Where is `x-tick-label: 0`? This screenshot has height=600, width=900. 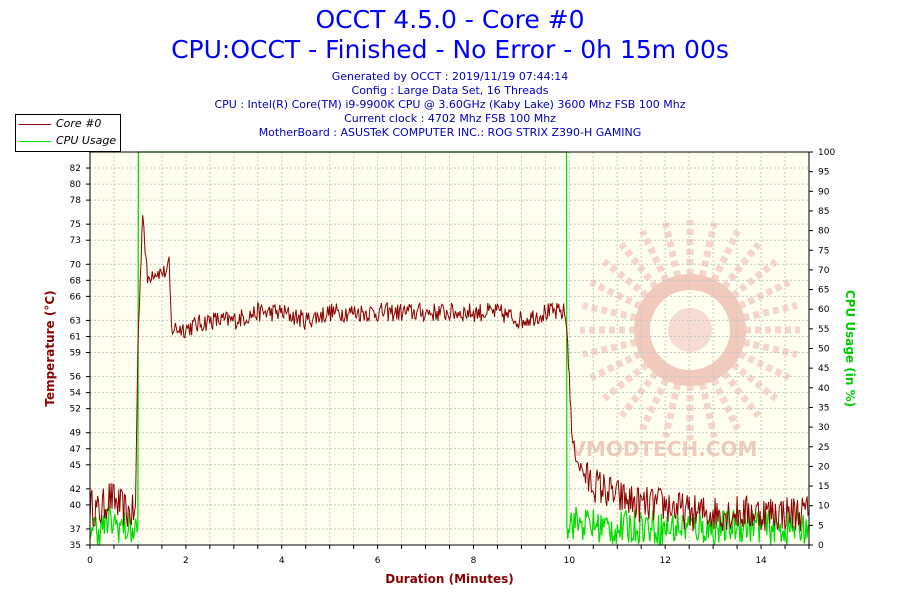
x-tick-label: 0 is located at coordinates (90, 561).